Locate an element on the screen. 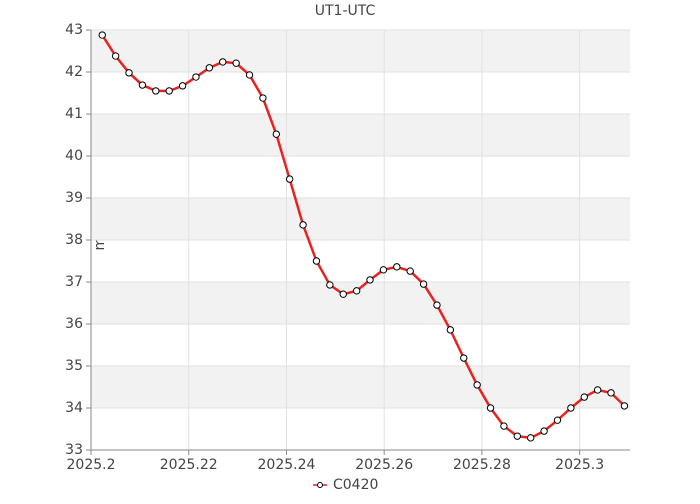 This screenshot has height=504, width=700. x-tick-label: 2025.28 is located at coordinates (482, 465).